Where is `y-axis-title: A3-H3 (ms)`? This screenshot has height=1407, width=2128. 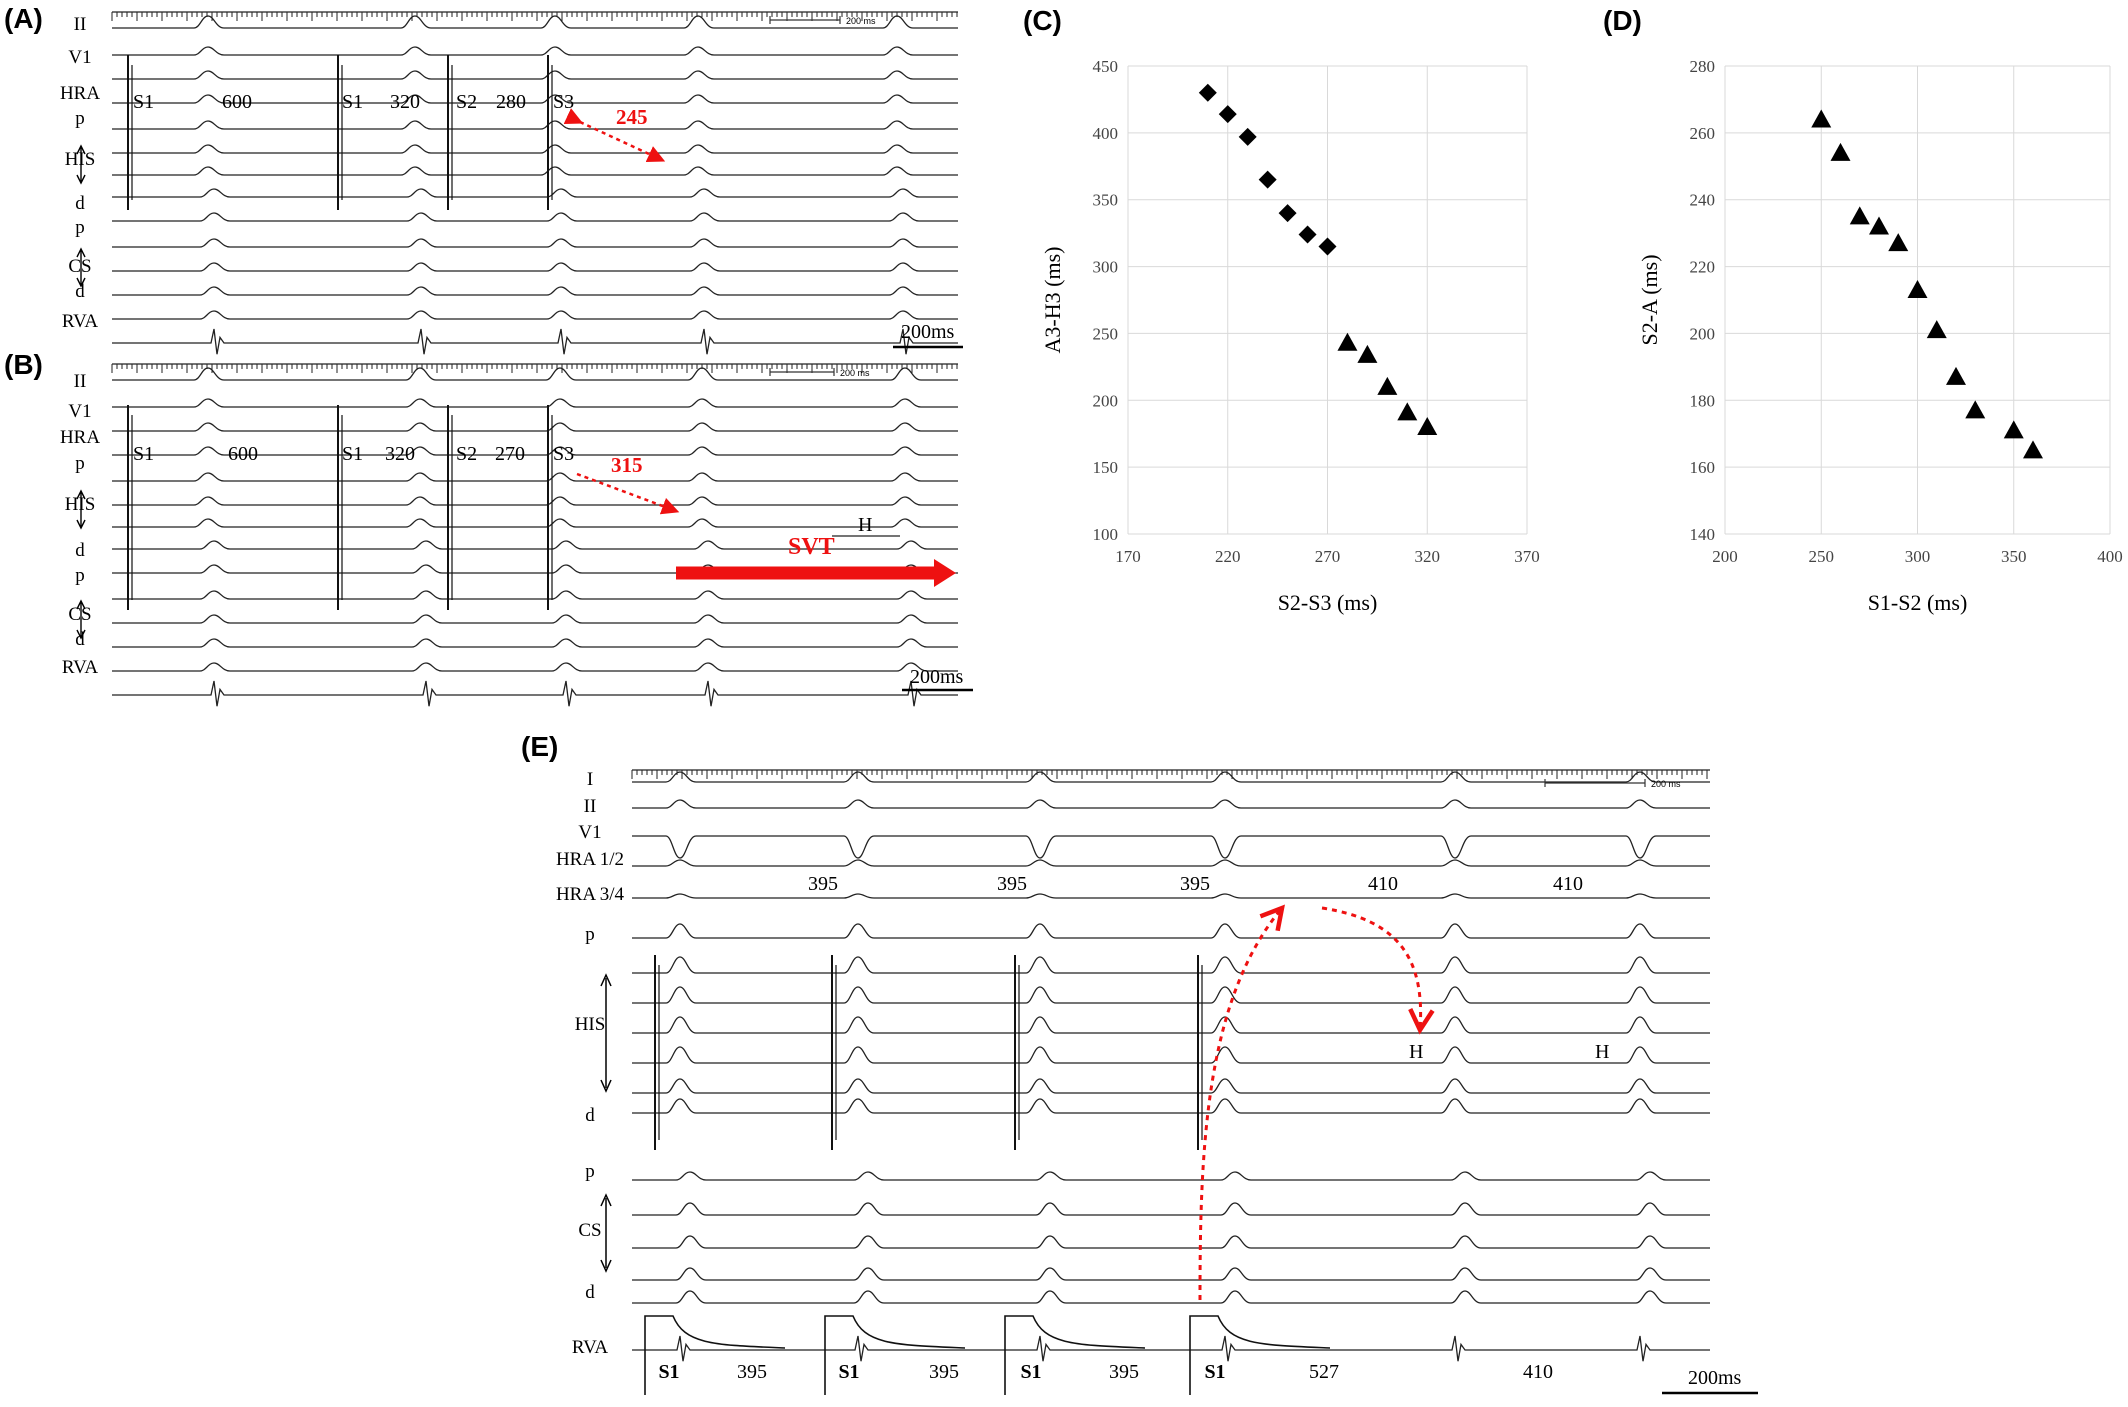
y-axis-title: A3-H3 (ms) is located at coordinates (1052, 300).